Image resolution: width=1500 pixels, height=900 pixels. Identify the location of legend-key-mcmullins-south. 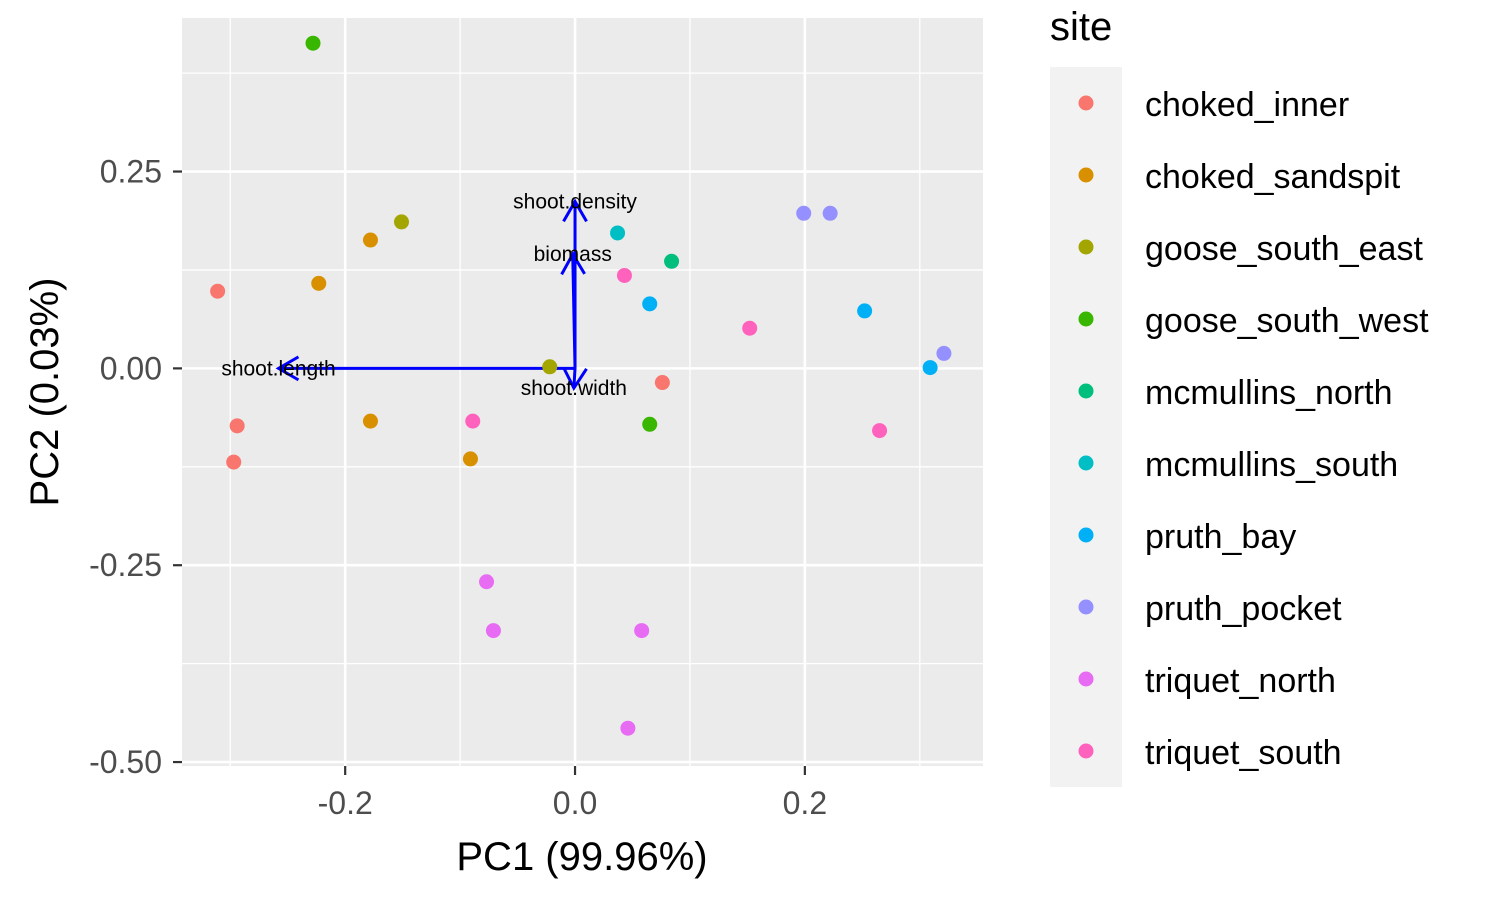
(1086, 463).